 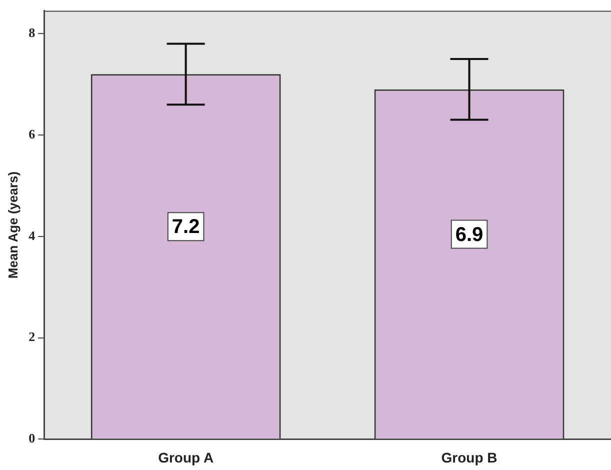 What do you see at coordinates (12, 225) in the screenshot?
I see `y-axis-title: Mean Age (years)` at bounding box center [12, 225].